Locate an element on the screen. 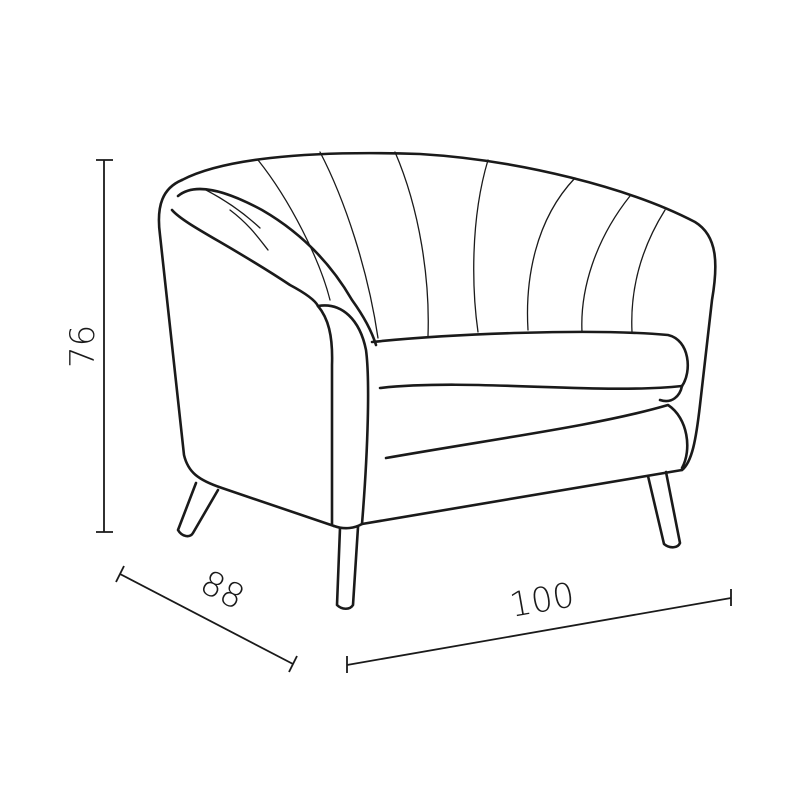 This screenshot has width=800, height=800. depth-label: 88 is located at coordinates (222, 591).